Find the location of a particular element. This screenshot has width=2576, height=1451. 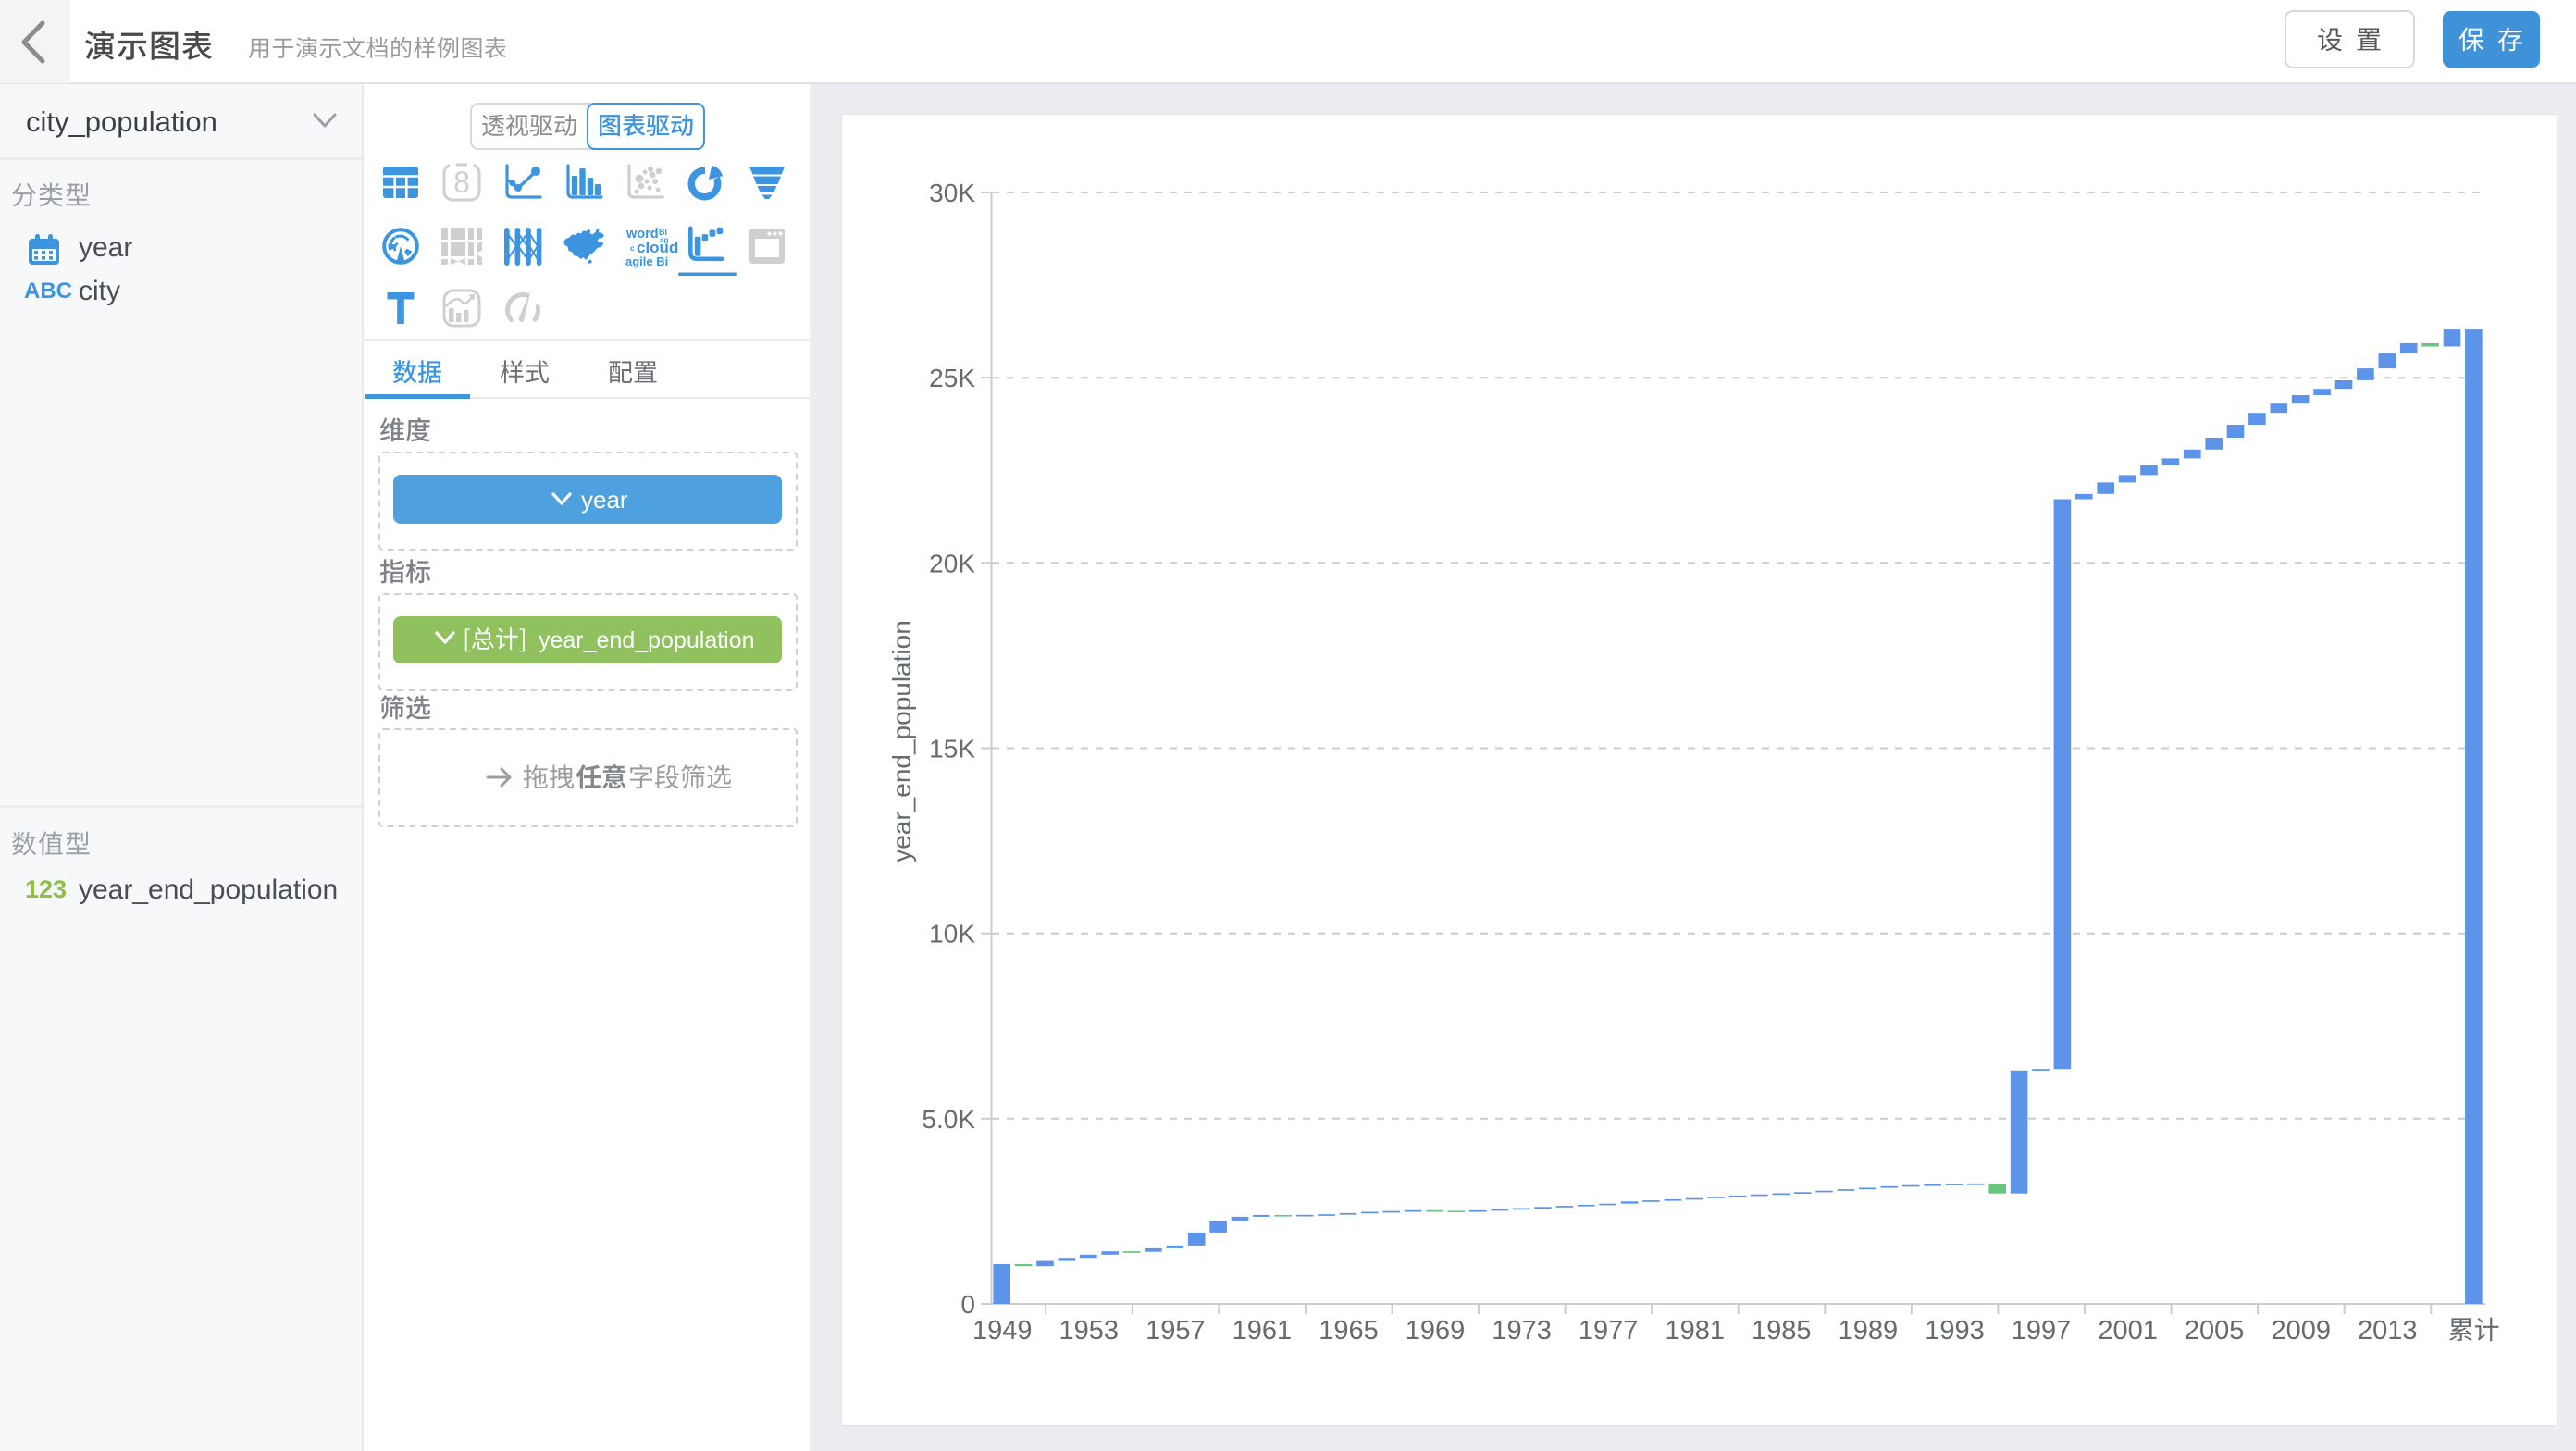

svg-text: 1953 is located at coordinates (1089, 1331).